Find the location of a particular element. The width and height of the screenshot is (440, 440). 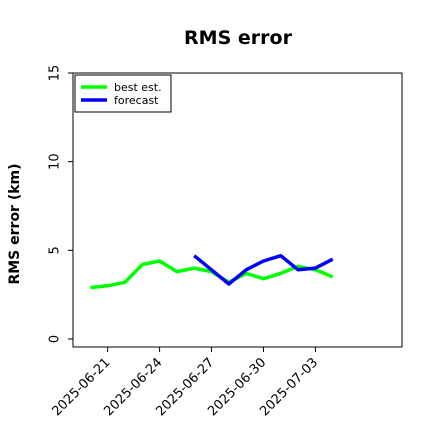

legend: best est.forecast is located at coordinates (123, 93).